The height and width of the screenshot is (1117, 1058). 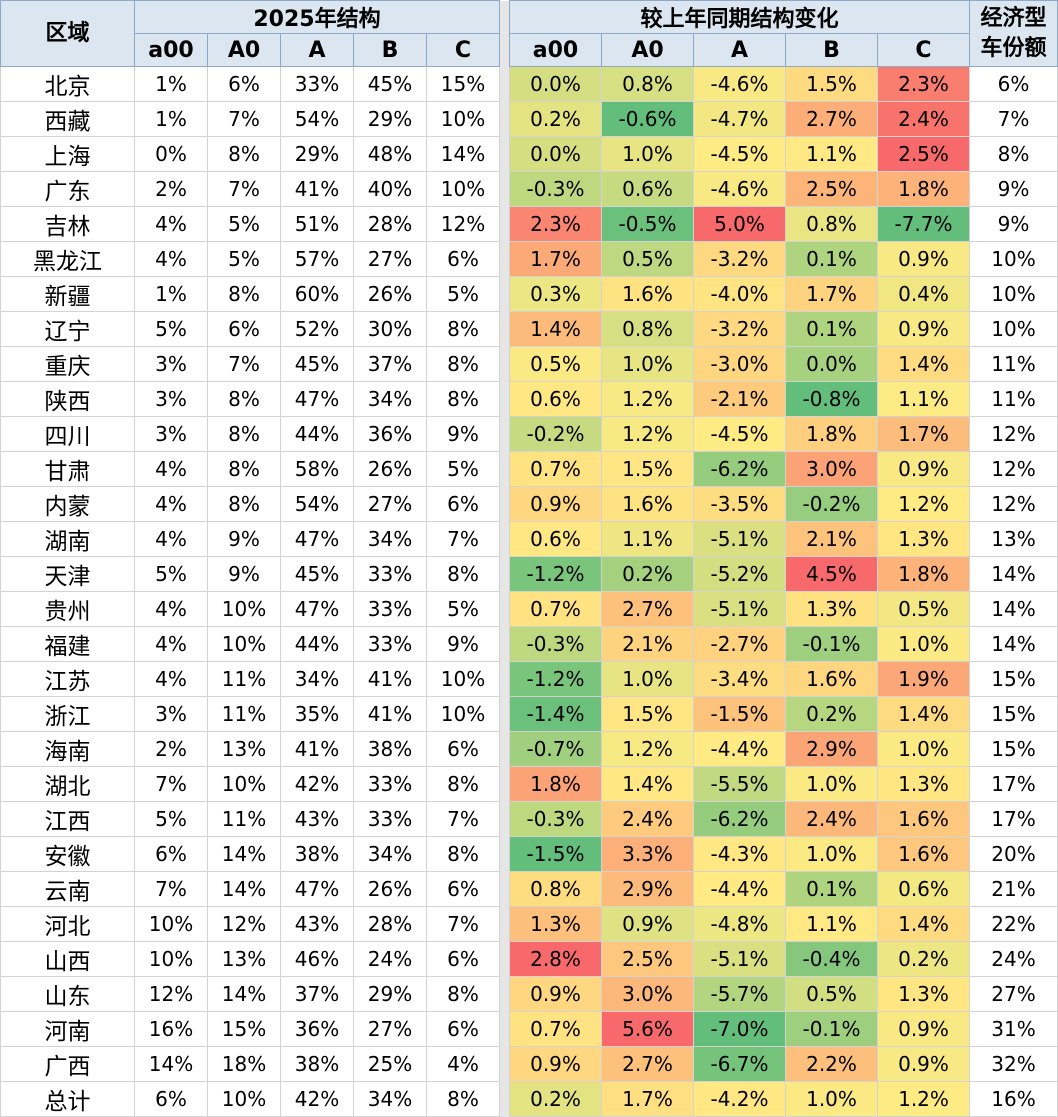 I want to click on structure-cell: 33%, so click(x=390, y=574).